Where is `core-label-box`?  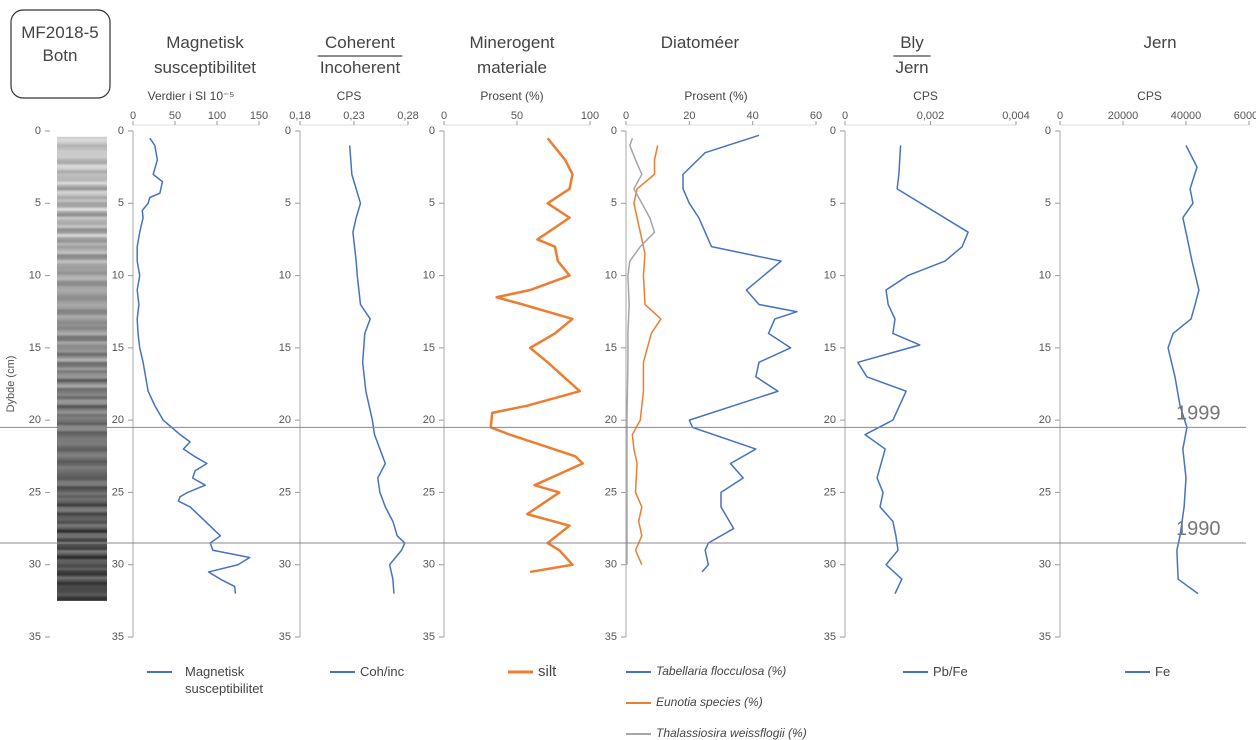
core-label-box is located at coordinates (60, 54).